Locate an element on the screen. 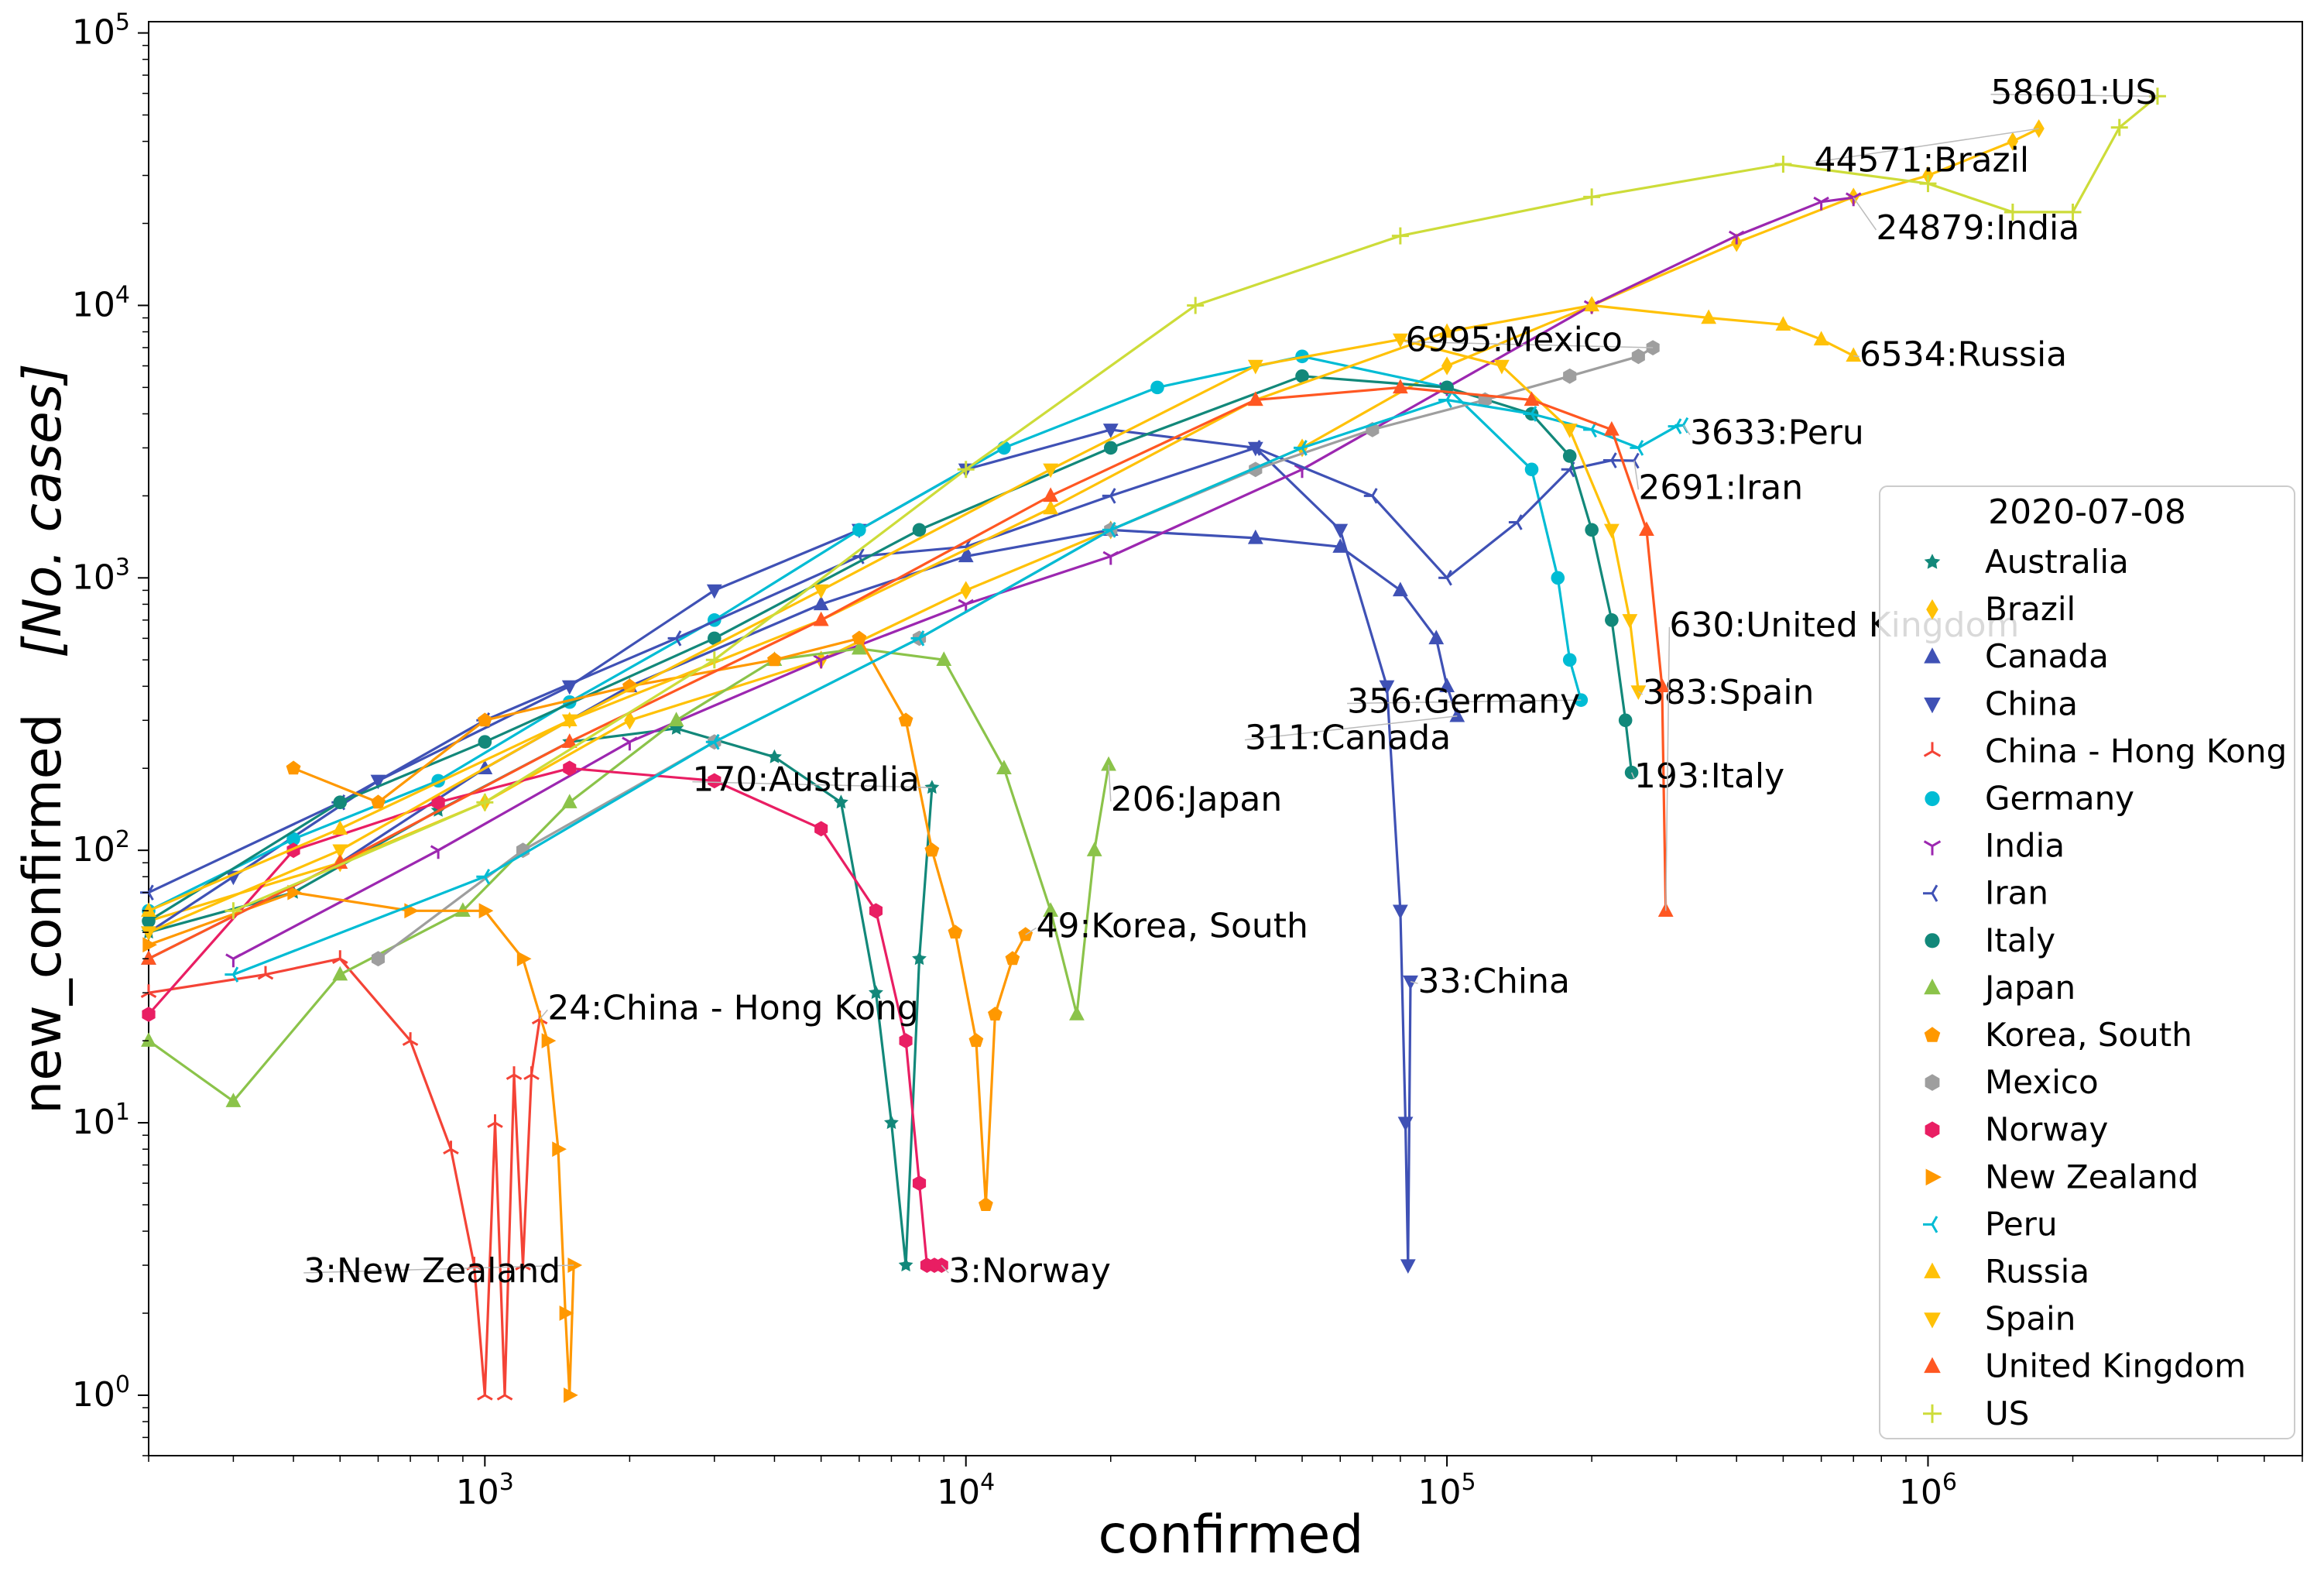  series-korea-south is located at coordinates (659, 920).